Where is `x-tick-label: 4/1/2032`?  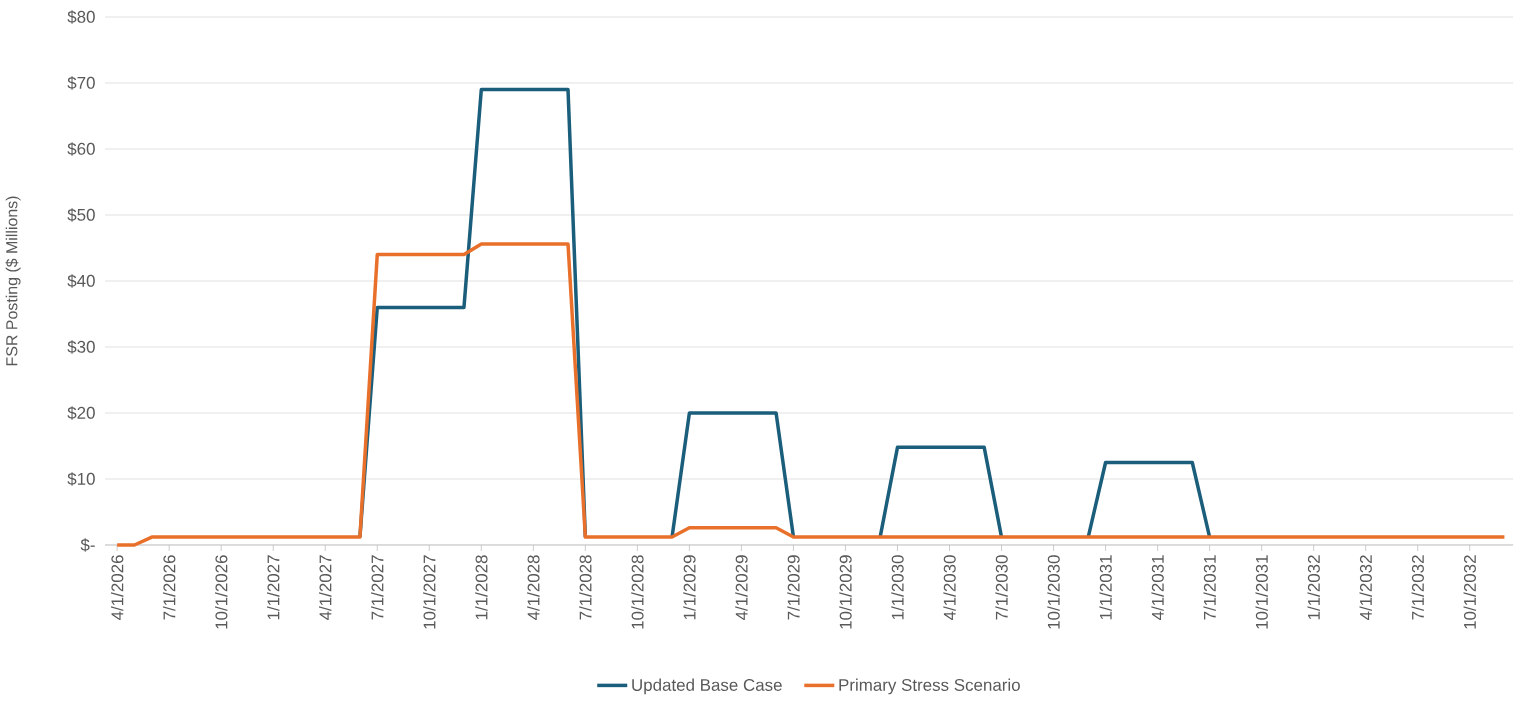 x-tick-label: 4/1/2032 is located at coordinates (1365, 588).